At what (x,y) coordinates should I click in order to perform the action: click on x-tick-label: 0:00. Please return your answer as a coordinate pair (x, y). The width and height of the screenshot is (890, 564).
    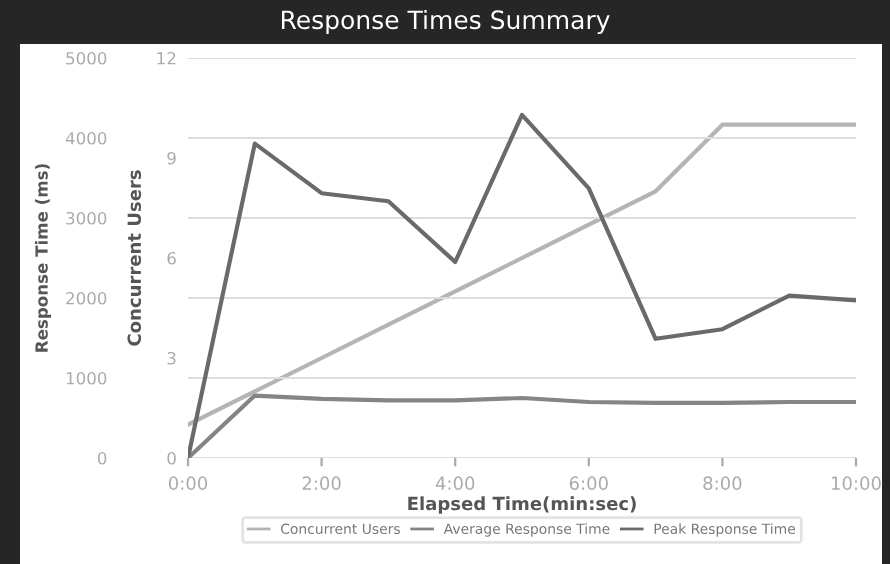
    Looking at the image, I should click on (188, 483).